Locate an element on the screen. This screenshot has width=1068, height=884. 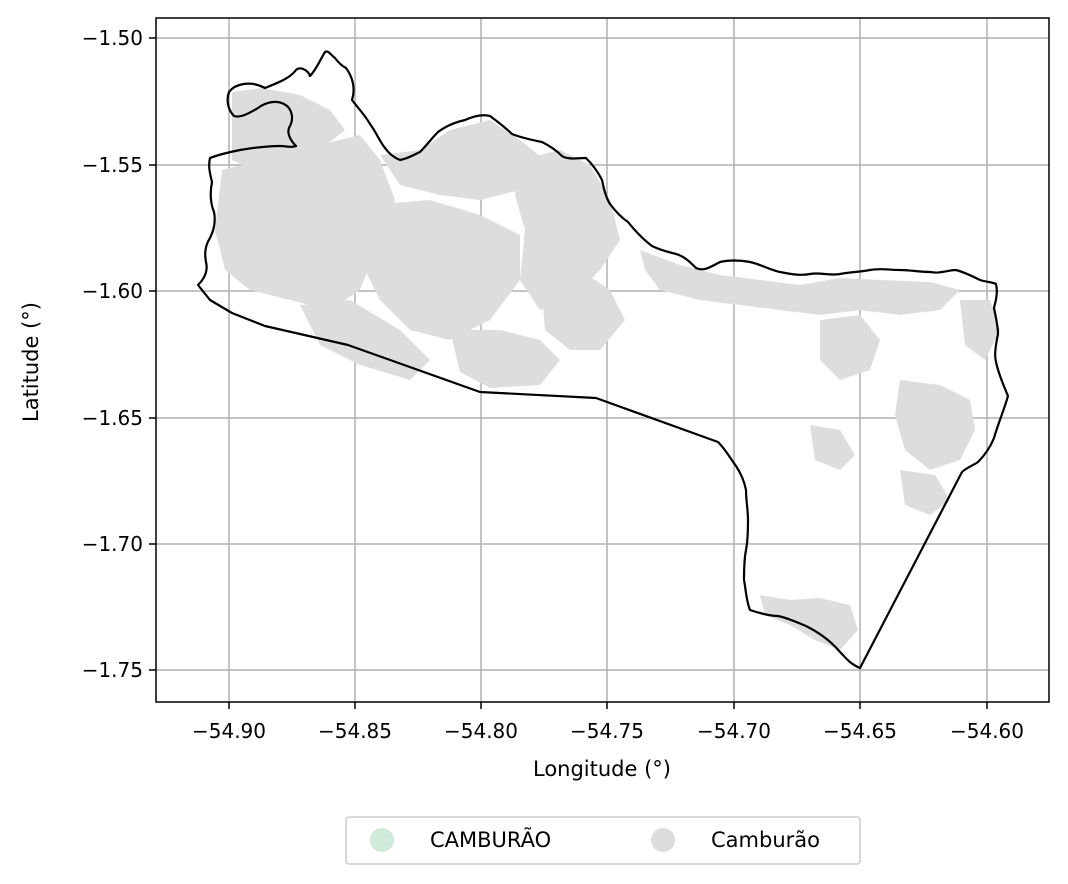
x-tick-label: −54.70 is located at coordinates (734, 731).